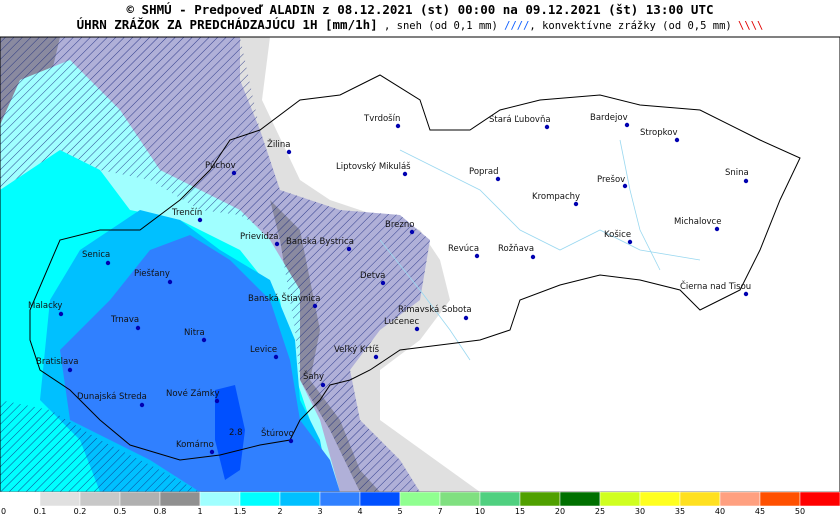  I want to click on legend-label: 15, so click(520, 511).